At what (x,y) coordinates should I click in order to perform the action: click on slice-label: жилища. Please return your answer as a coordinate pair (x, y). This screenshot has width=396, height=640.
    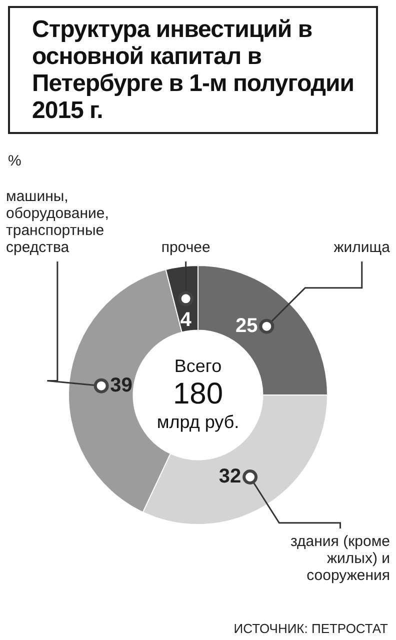
    Looking at the image, I should click on (362, 247).